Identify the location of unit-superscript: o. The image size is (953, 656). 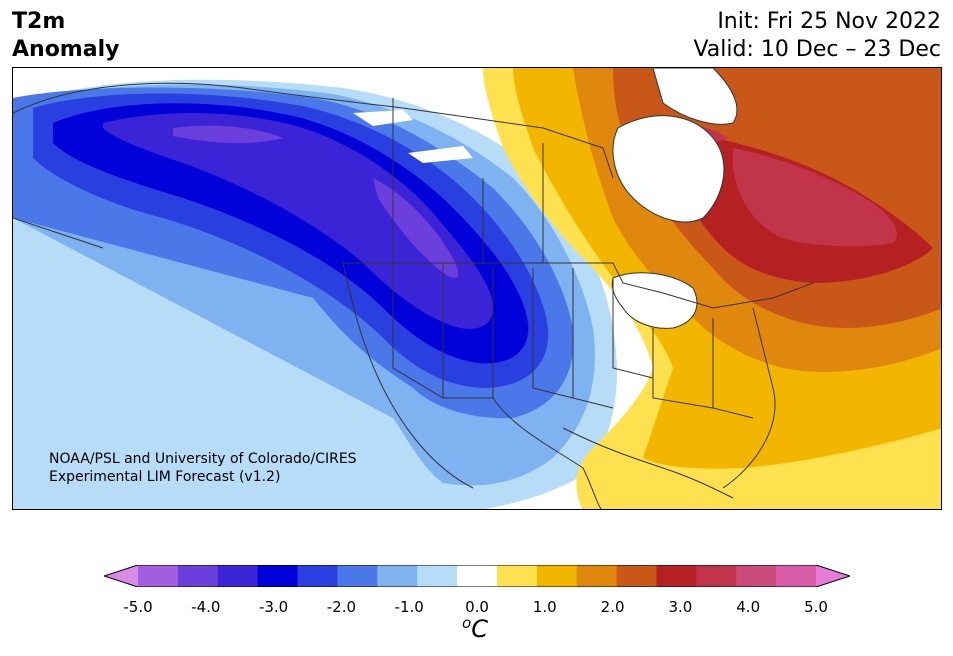
(467, 623).